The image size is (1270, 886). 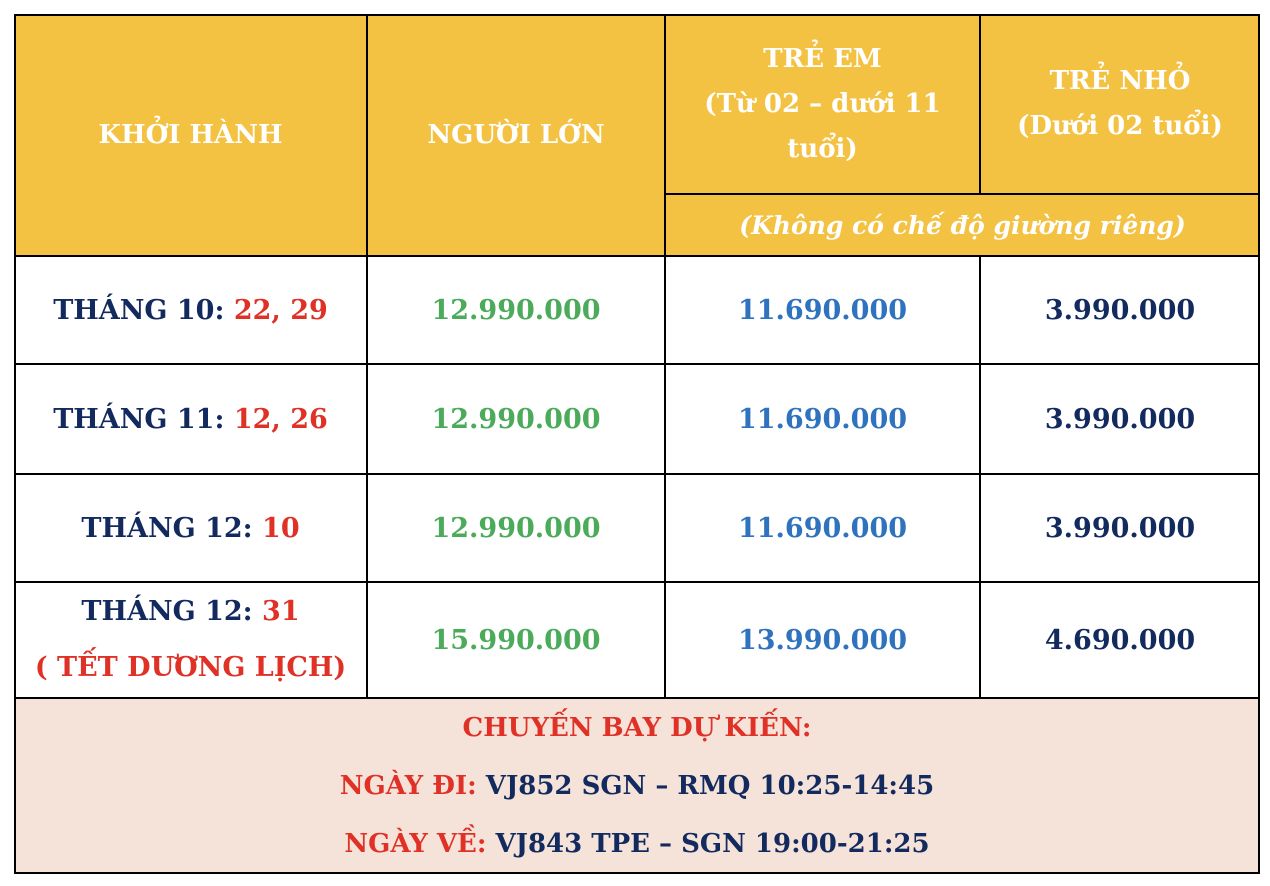 What do you see at coordinates (516, 310) in the screenshot?
I see `row-1-adult-price: 12.990.000` at bounding box center [516, 310].